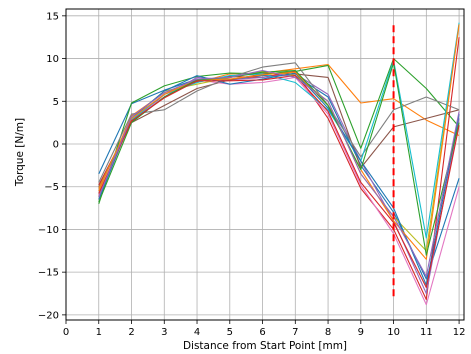  Describe the element at coordinates (197, 332) in the screenshot. I see `x-tick-label: 4` at that location.